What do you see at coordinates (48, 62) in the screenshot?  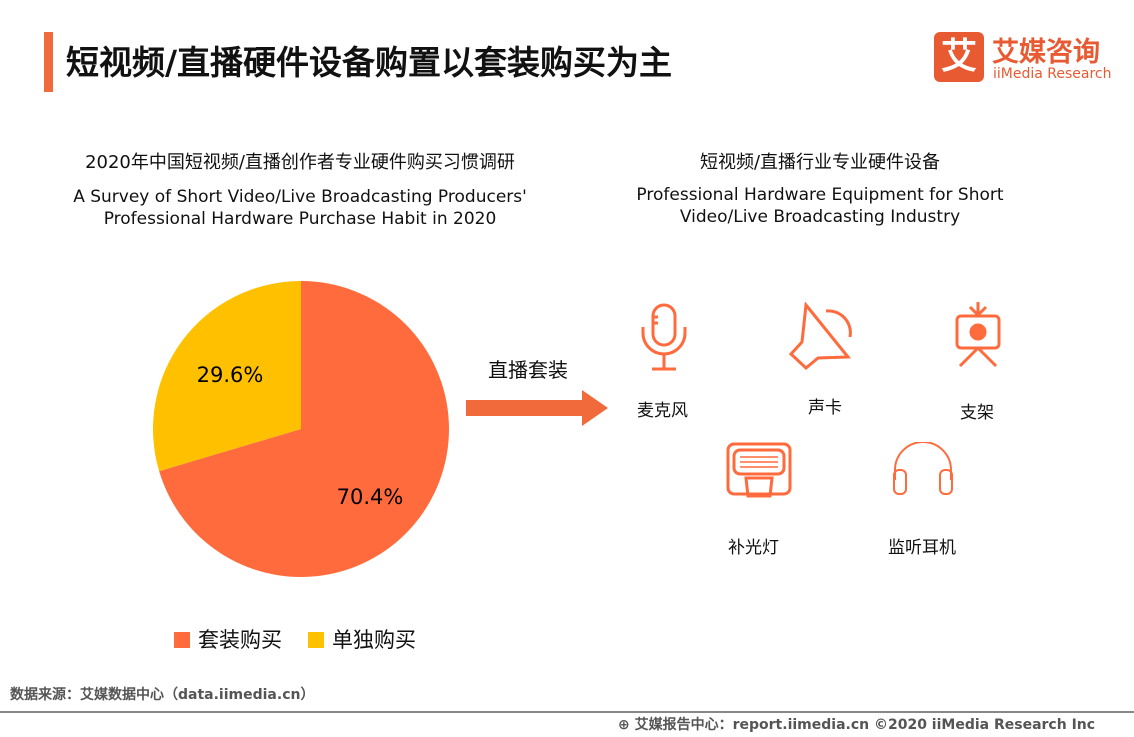 I see `title-accent-bar` at bounding box center [48, 62].